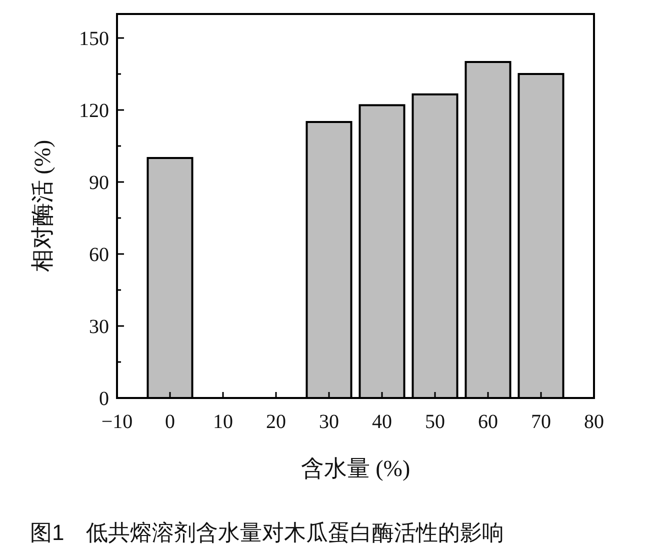 The height and width of the screenshot is (556, 655). Describe the element at coordinates (355, 468) in the screenshot. I see `x-axis-title: 含水量 (%)` at that location.